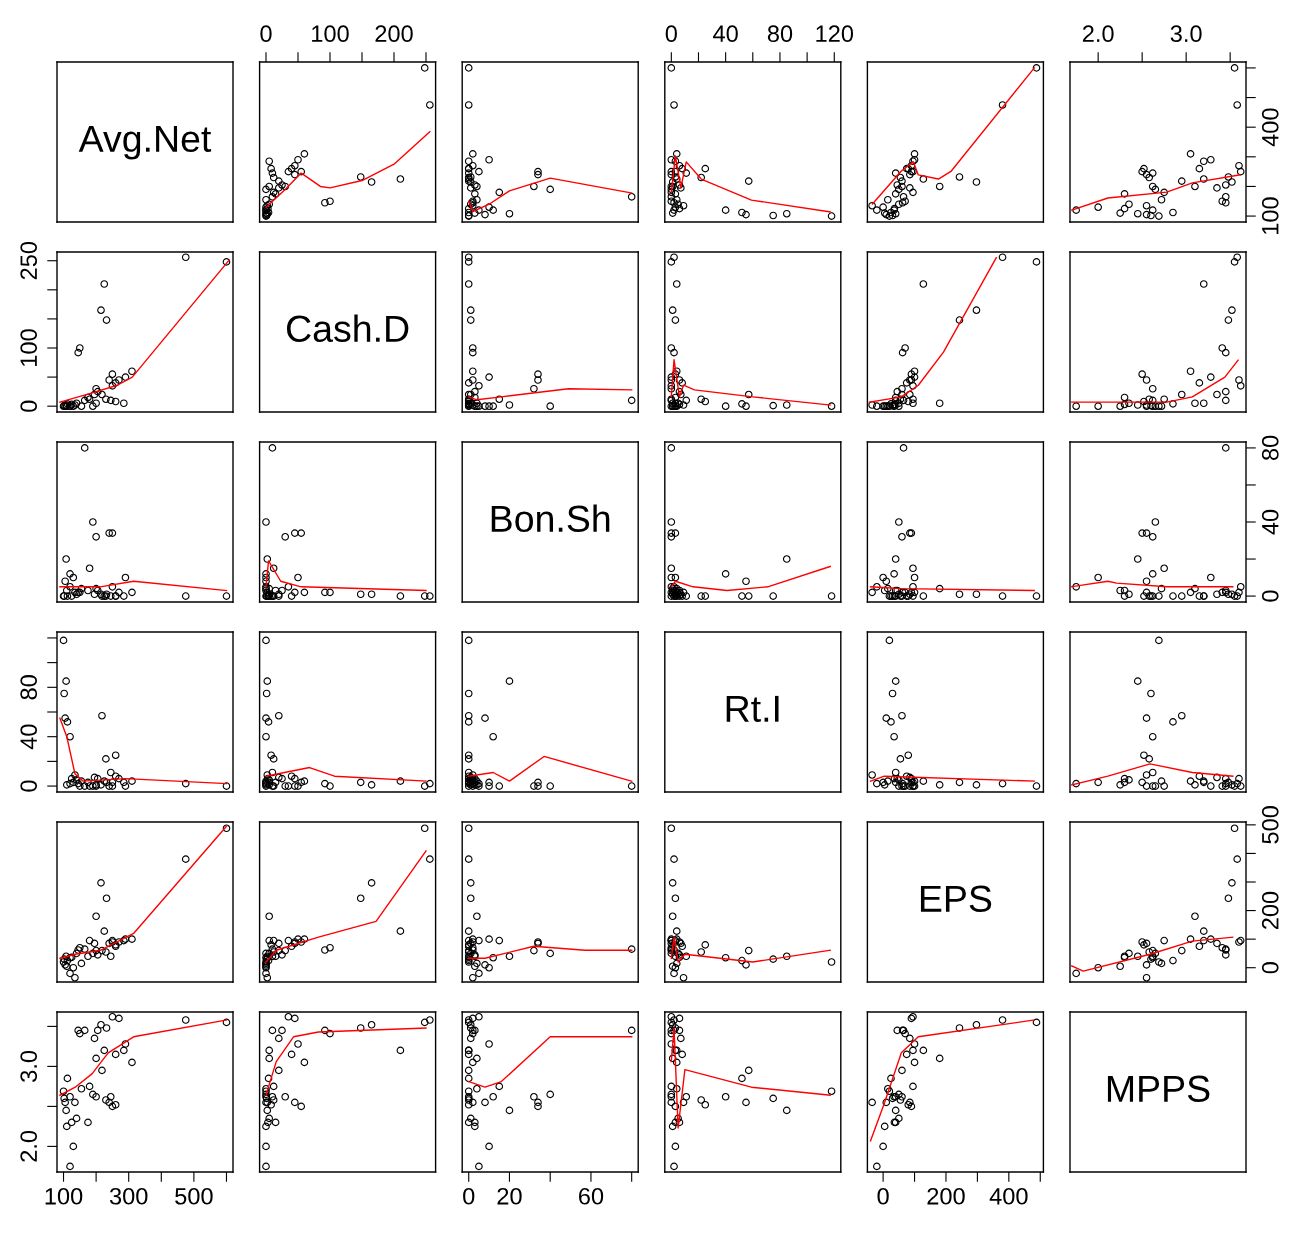 Image resolution: width=1314 pixels, height=1236 pixels. I want to click on x-tick-label: 3.0, so click(1186, 34).